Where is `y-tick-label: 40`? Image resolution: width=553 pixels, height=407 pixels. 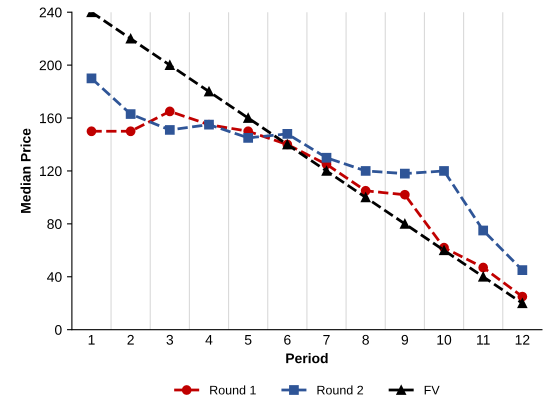
y-tick-label: 40 is located at coordinates (54, 277).